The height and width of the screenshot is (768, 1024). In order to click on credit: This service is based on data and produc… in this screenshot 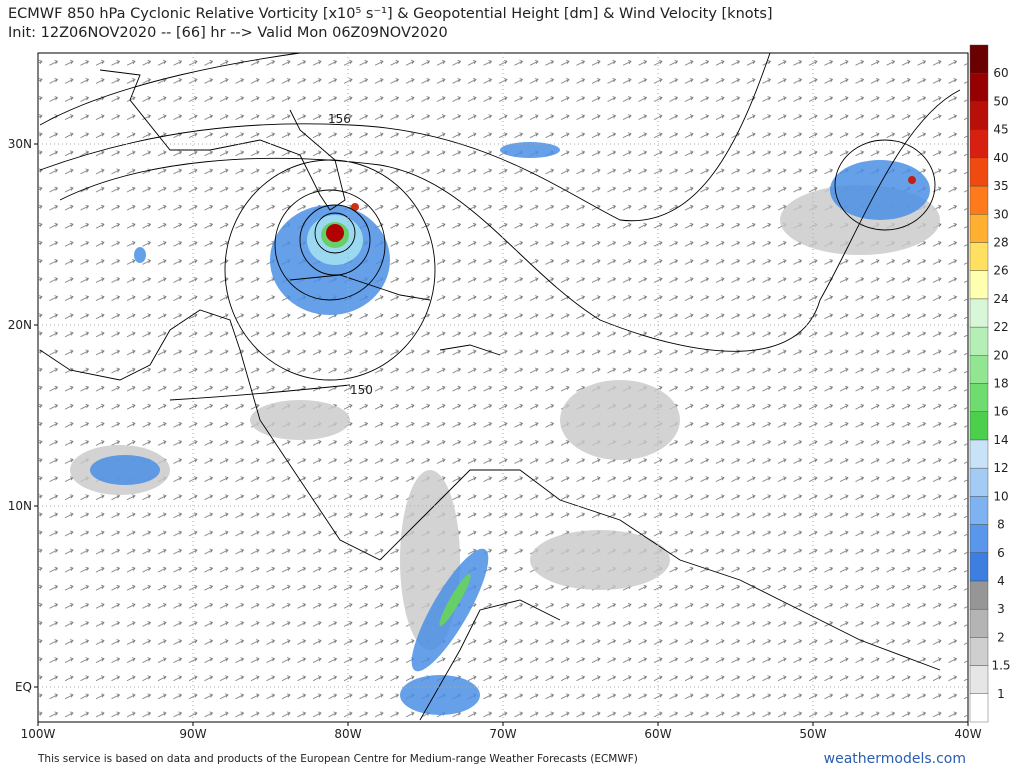, I will do `click(337, 759)`.